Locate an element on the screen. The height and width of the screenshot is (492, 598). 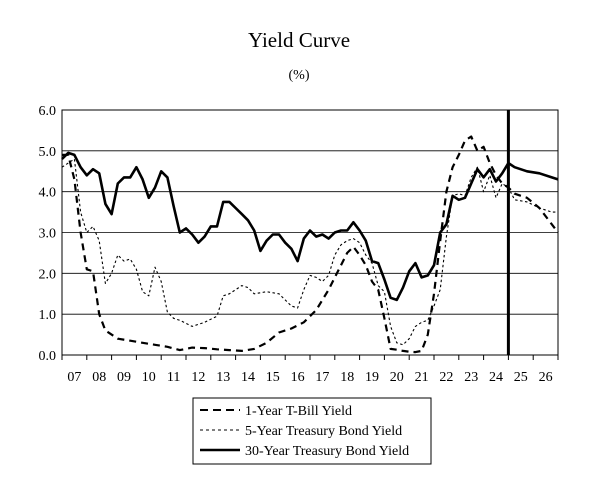
chart-title: Yield Curve is located at coordinates (299, 40).